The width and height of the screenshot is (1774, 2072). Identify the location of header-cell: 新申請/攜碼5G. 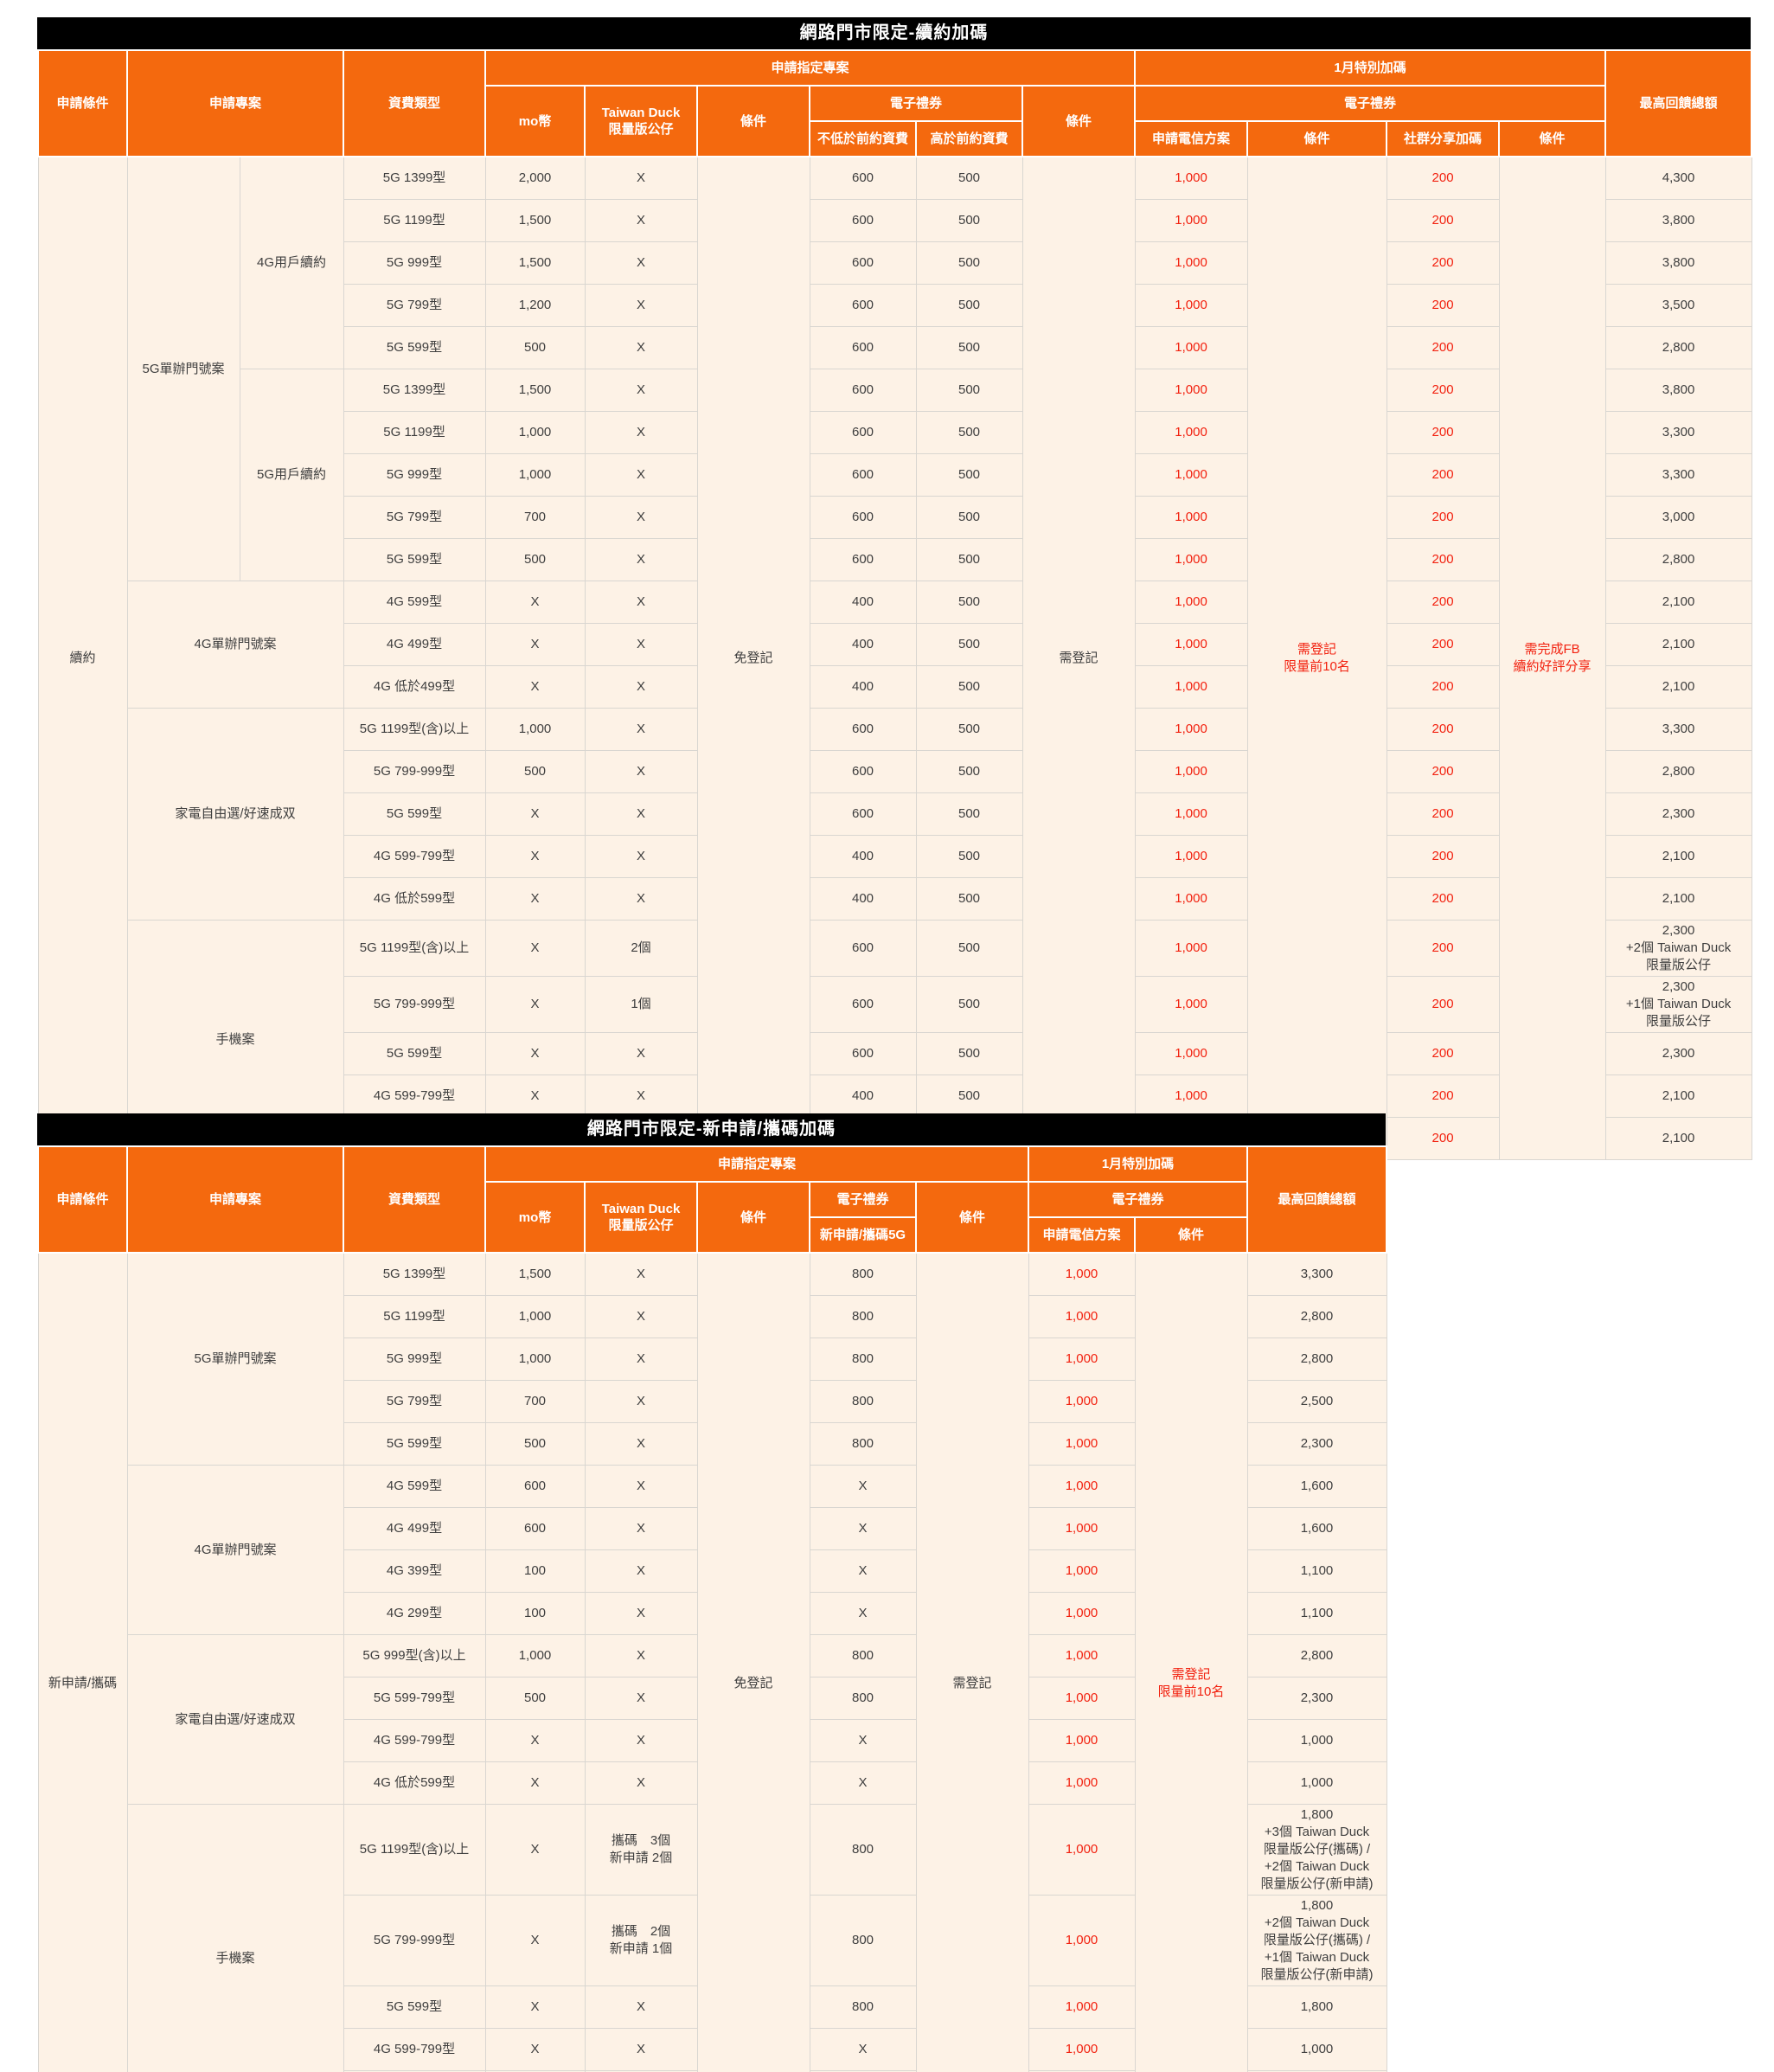
(863, 1235).